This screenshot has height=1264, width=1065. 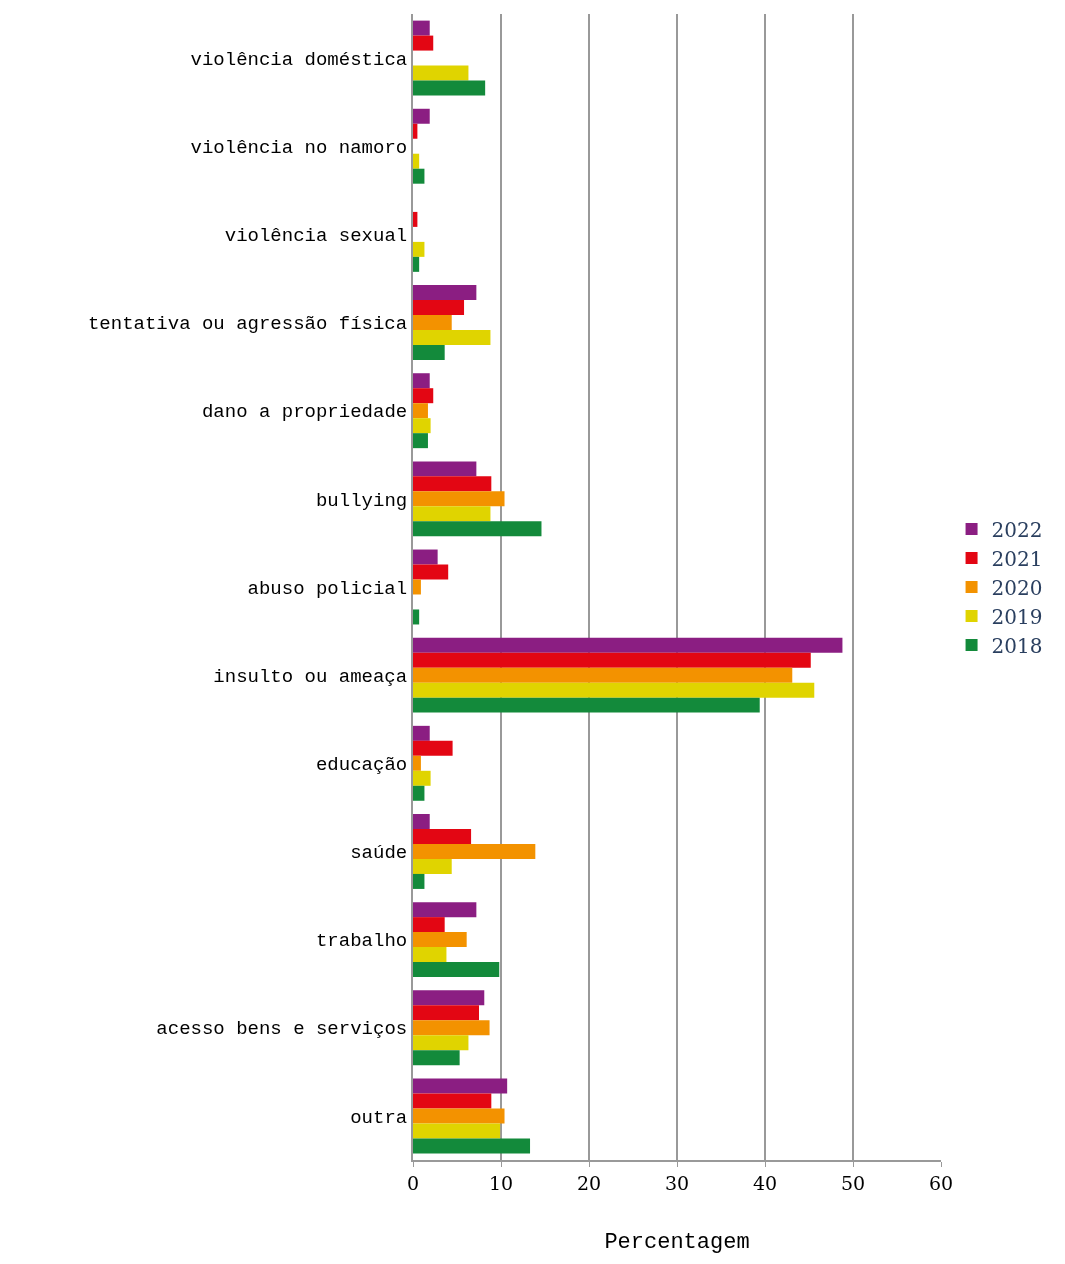 What do you see at coordinates (361, 764) in the screenshot?
I see `y-tick-label: educação` at bounding box center [361, 764].